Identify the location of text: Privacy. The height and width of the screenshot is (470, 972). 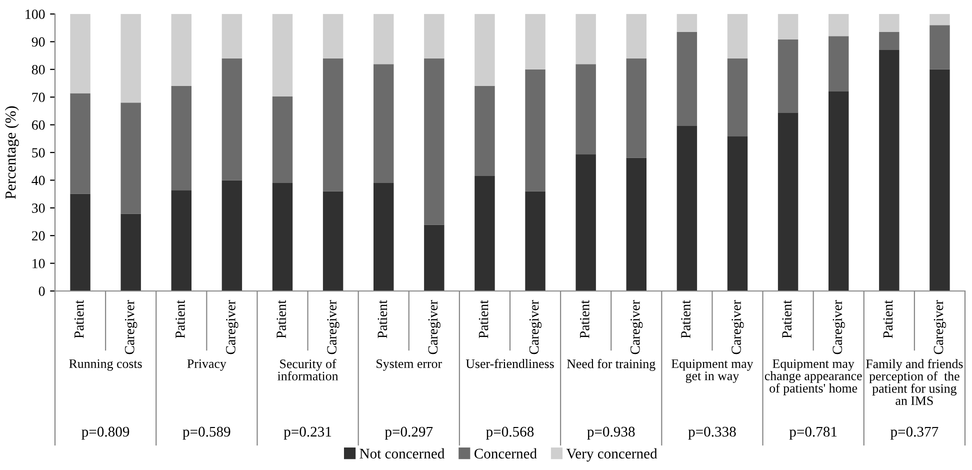
(206, 365).